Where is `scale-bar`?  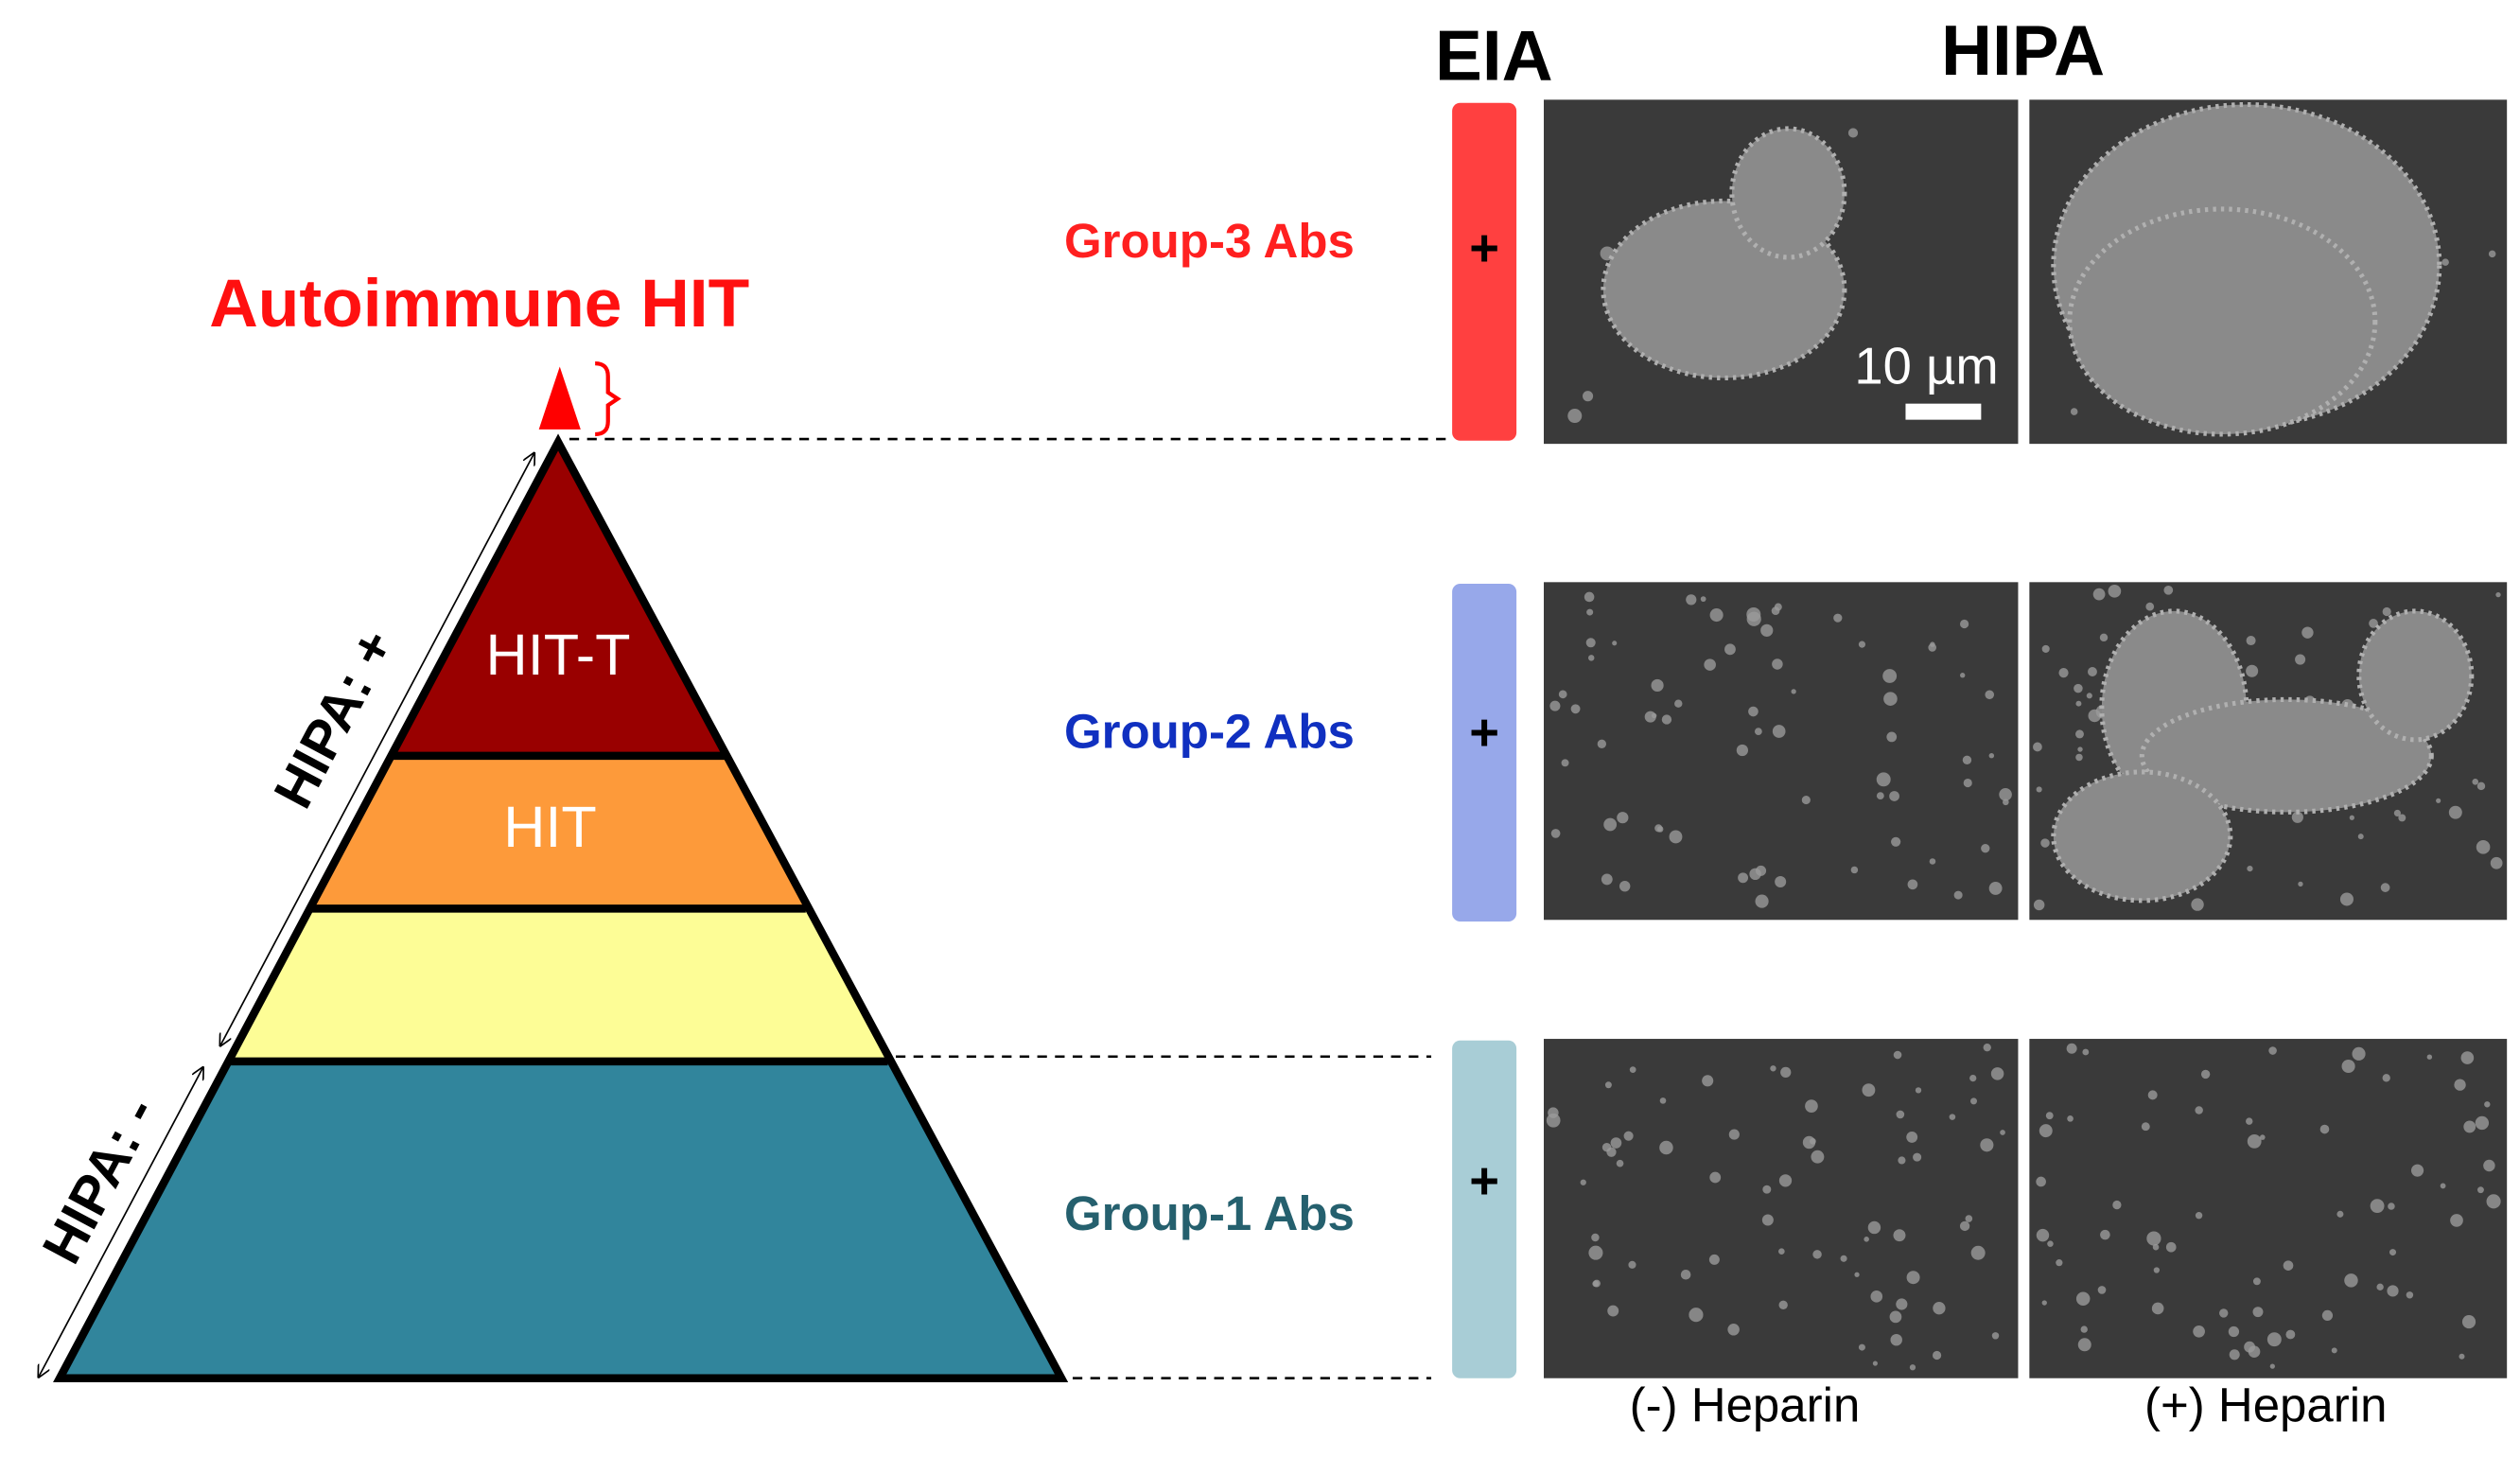
scale-bar is located at coordinates (1943, 411).